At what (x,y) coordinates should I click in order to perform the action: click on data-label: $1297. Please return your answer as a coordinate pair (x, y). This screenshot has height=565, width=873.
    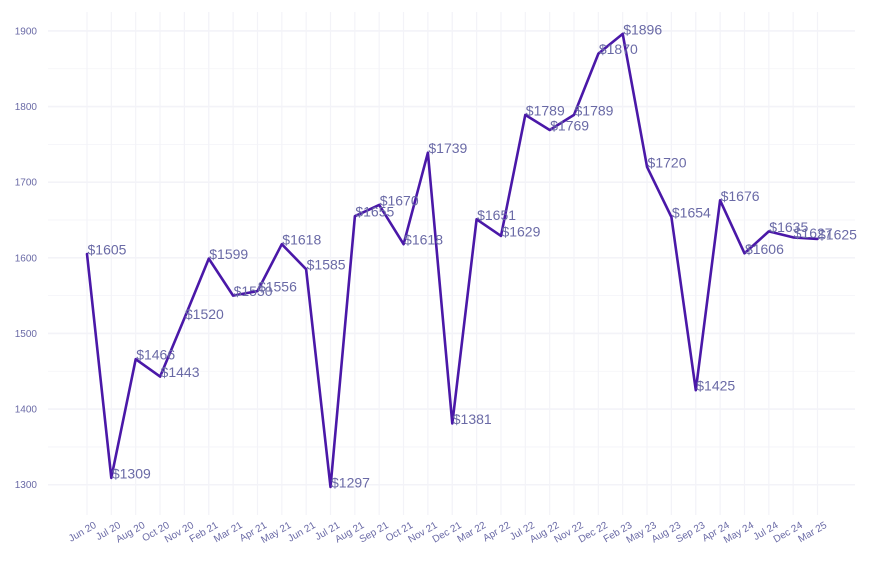
    Looking at the image, I should click on (350, 483).